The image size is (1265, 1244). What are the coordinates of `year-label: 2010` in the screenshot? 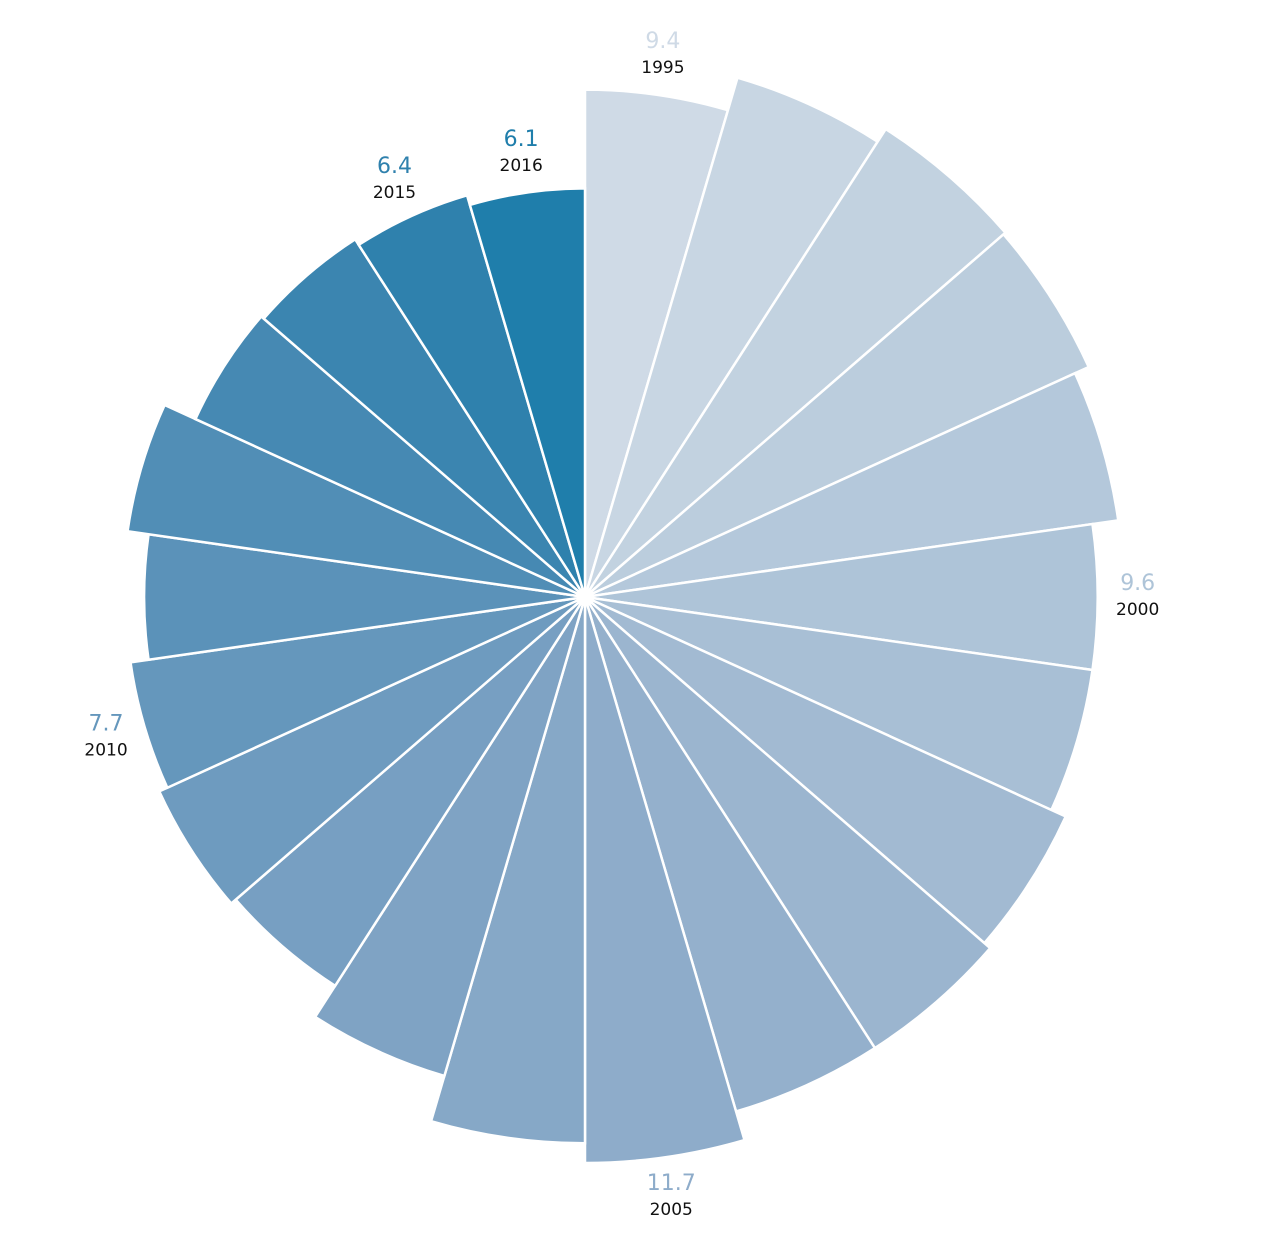 It's located at (105, 751).